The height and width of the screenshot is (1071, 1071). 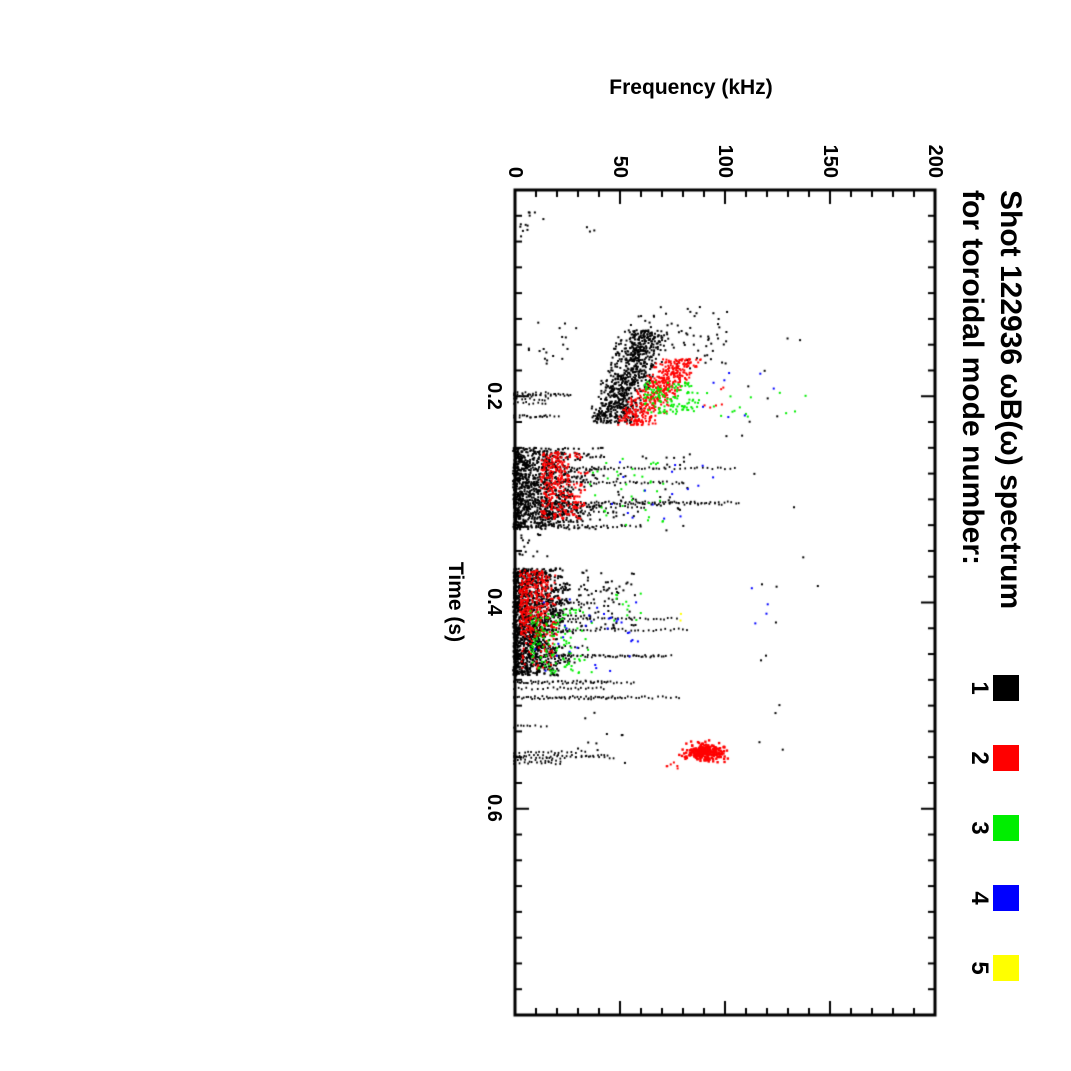 What do you see at coordinates (620, 166) in the screenshot?
I see `freq-tick-label-50: 50` at bounding box center [620, 166].